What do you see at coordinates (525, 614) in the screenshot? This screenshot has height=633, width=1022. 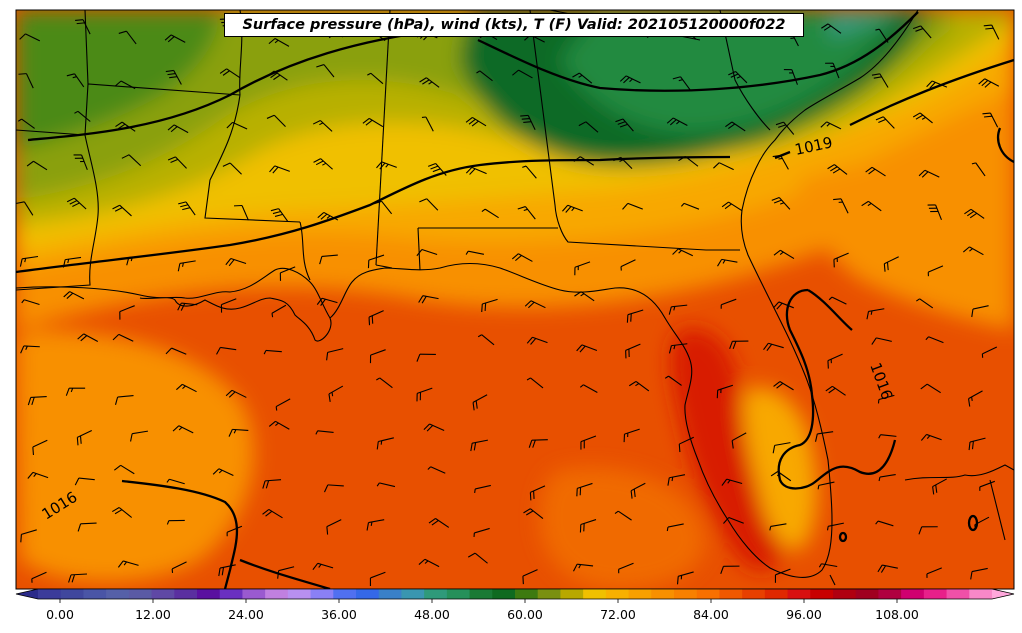 I see `colorbar-tick-label: 60.00` at bounding box center [525, 614].